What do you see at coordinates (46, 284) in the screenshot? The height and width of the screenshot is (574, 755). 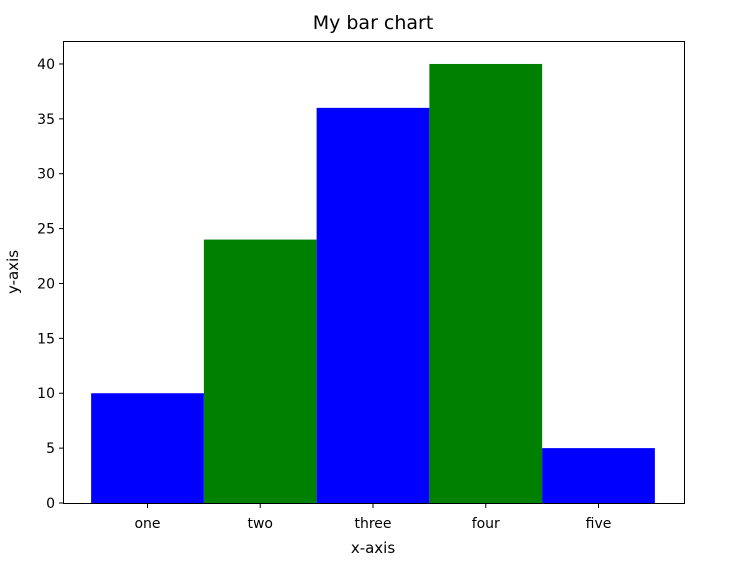 I see `y-tick-label: 20` at bounding box center [46, 284].